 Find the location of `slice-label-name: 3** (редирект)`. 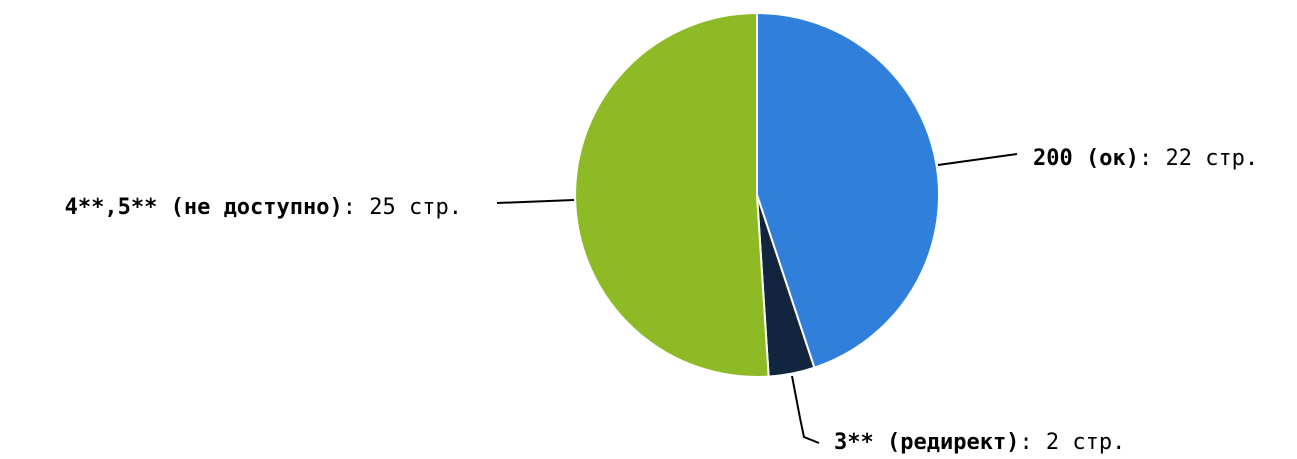

slice-label-name: 3** (редирект) is located at coordinates (926, 442).